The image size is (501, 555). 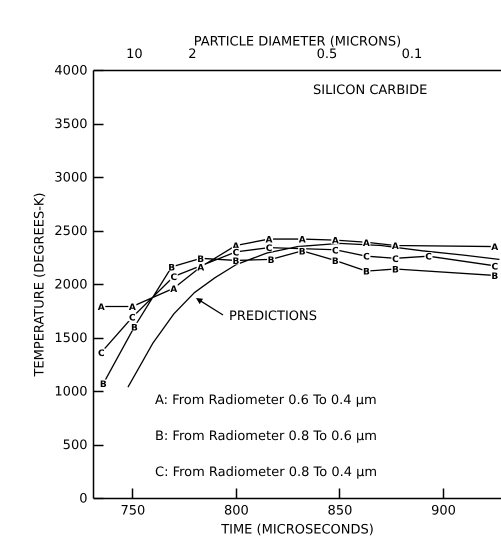 I want to click on series-label: C, so click(x=101, y=353).